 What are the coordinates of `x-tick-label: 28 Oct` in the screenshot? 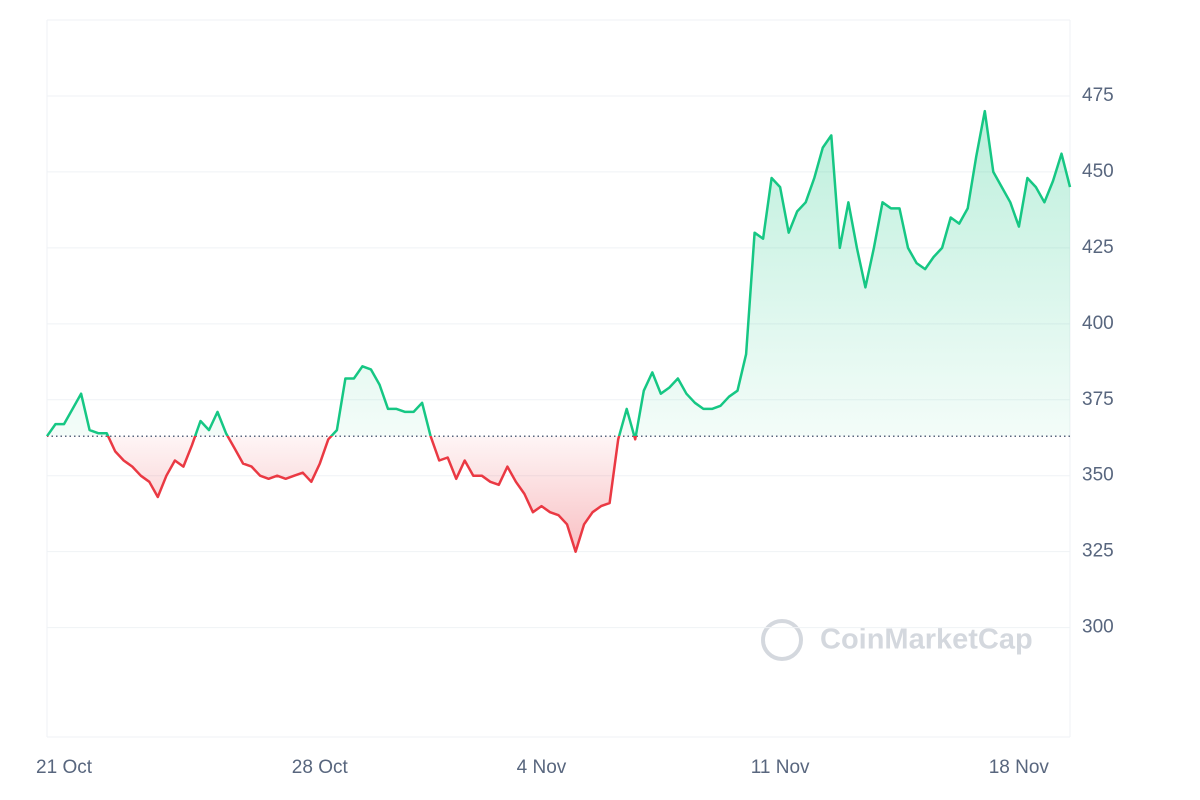 It's located at (320, 767).